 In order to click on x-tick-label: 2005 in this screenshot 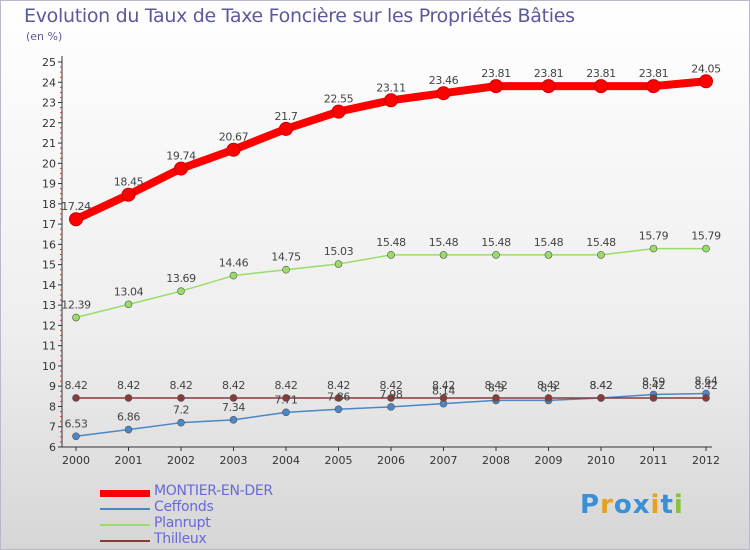, I will do `click(339, 460)`.